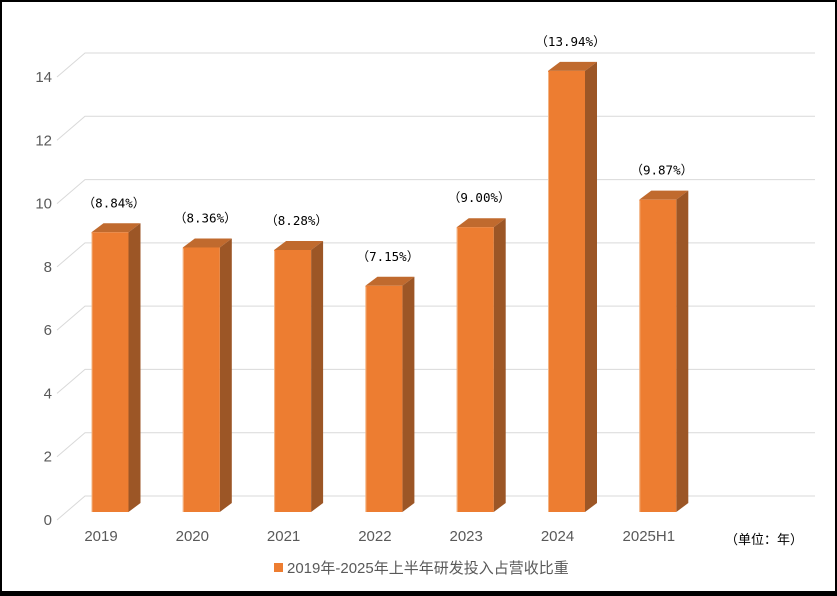 The image size is (837, 596). Describe the element at coordinates (43, 77) in the screenshot. I see `y-axis-tick-label: 14` at that location.